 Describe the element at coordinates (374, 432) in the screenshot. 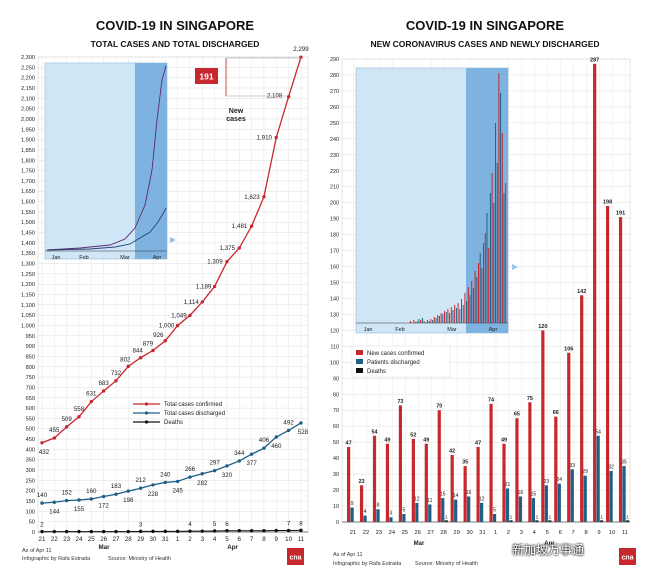

I see `right-confirmed-label: 54` at that location.